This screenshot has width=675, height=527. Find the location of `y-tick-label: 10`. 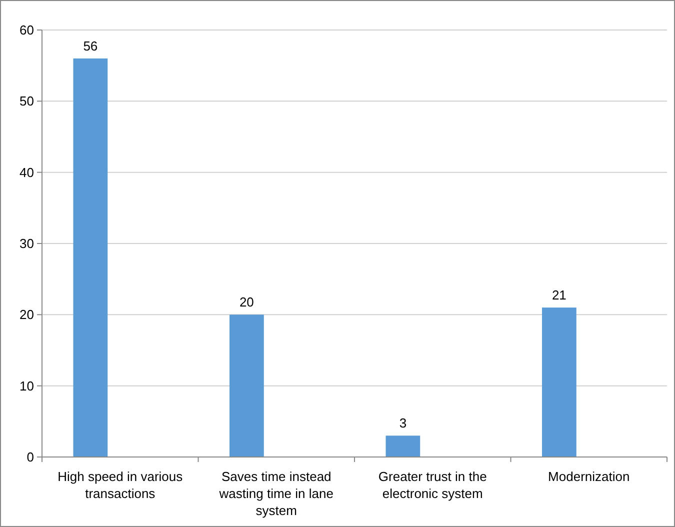

y-tick-label: 10 is located at coordinates (27, 386).